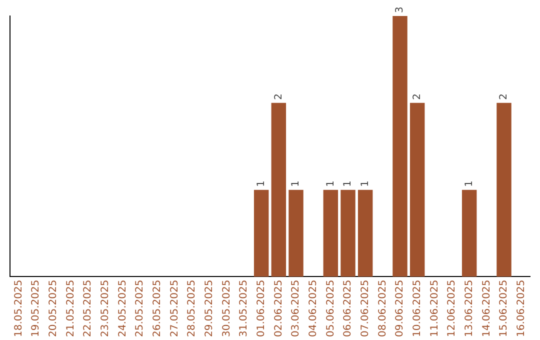 This screenshot has width=540, height=340. I want to click on data-label: 3, so click(400, 9).